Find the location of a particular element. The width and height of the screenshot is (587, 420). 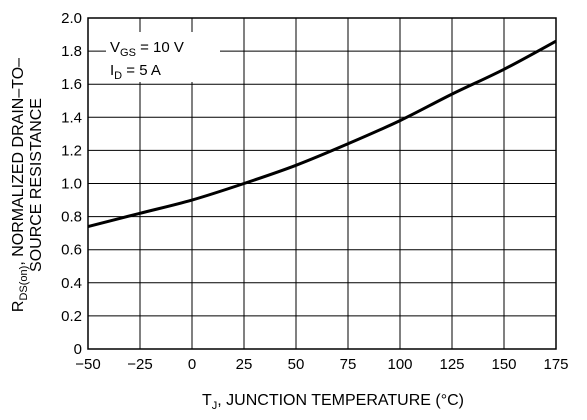

y-axis-title-line2: SOURCE RESISTANCE is located at coordinates (36, 185).